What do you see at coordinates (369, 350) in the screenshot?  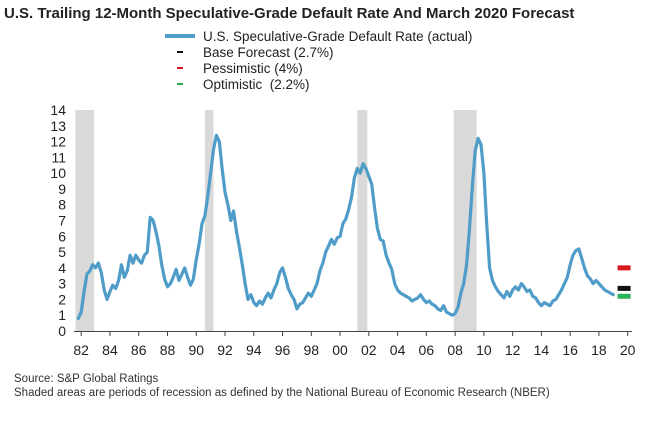 I see `x-tick-label-02: 02` at bounding box center [369, 350].